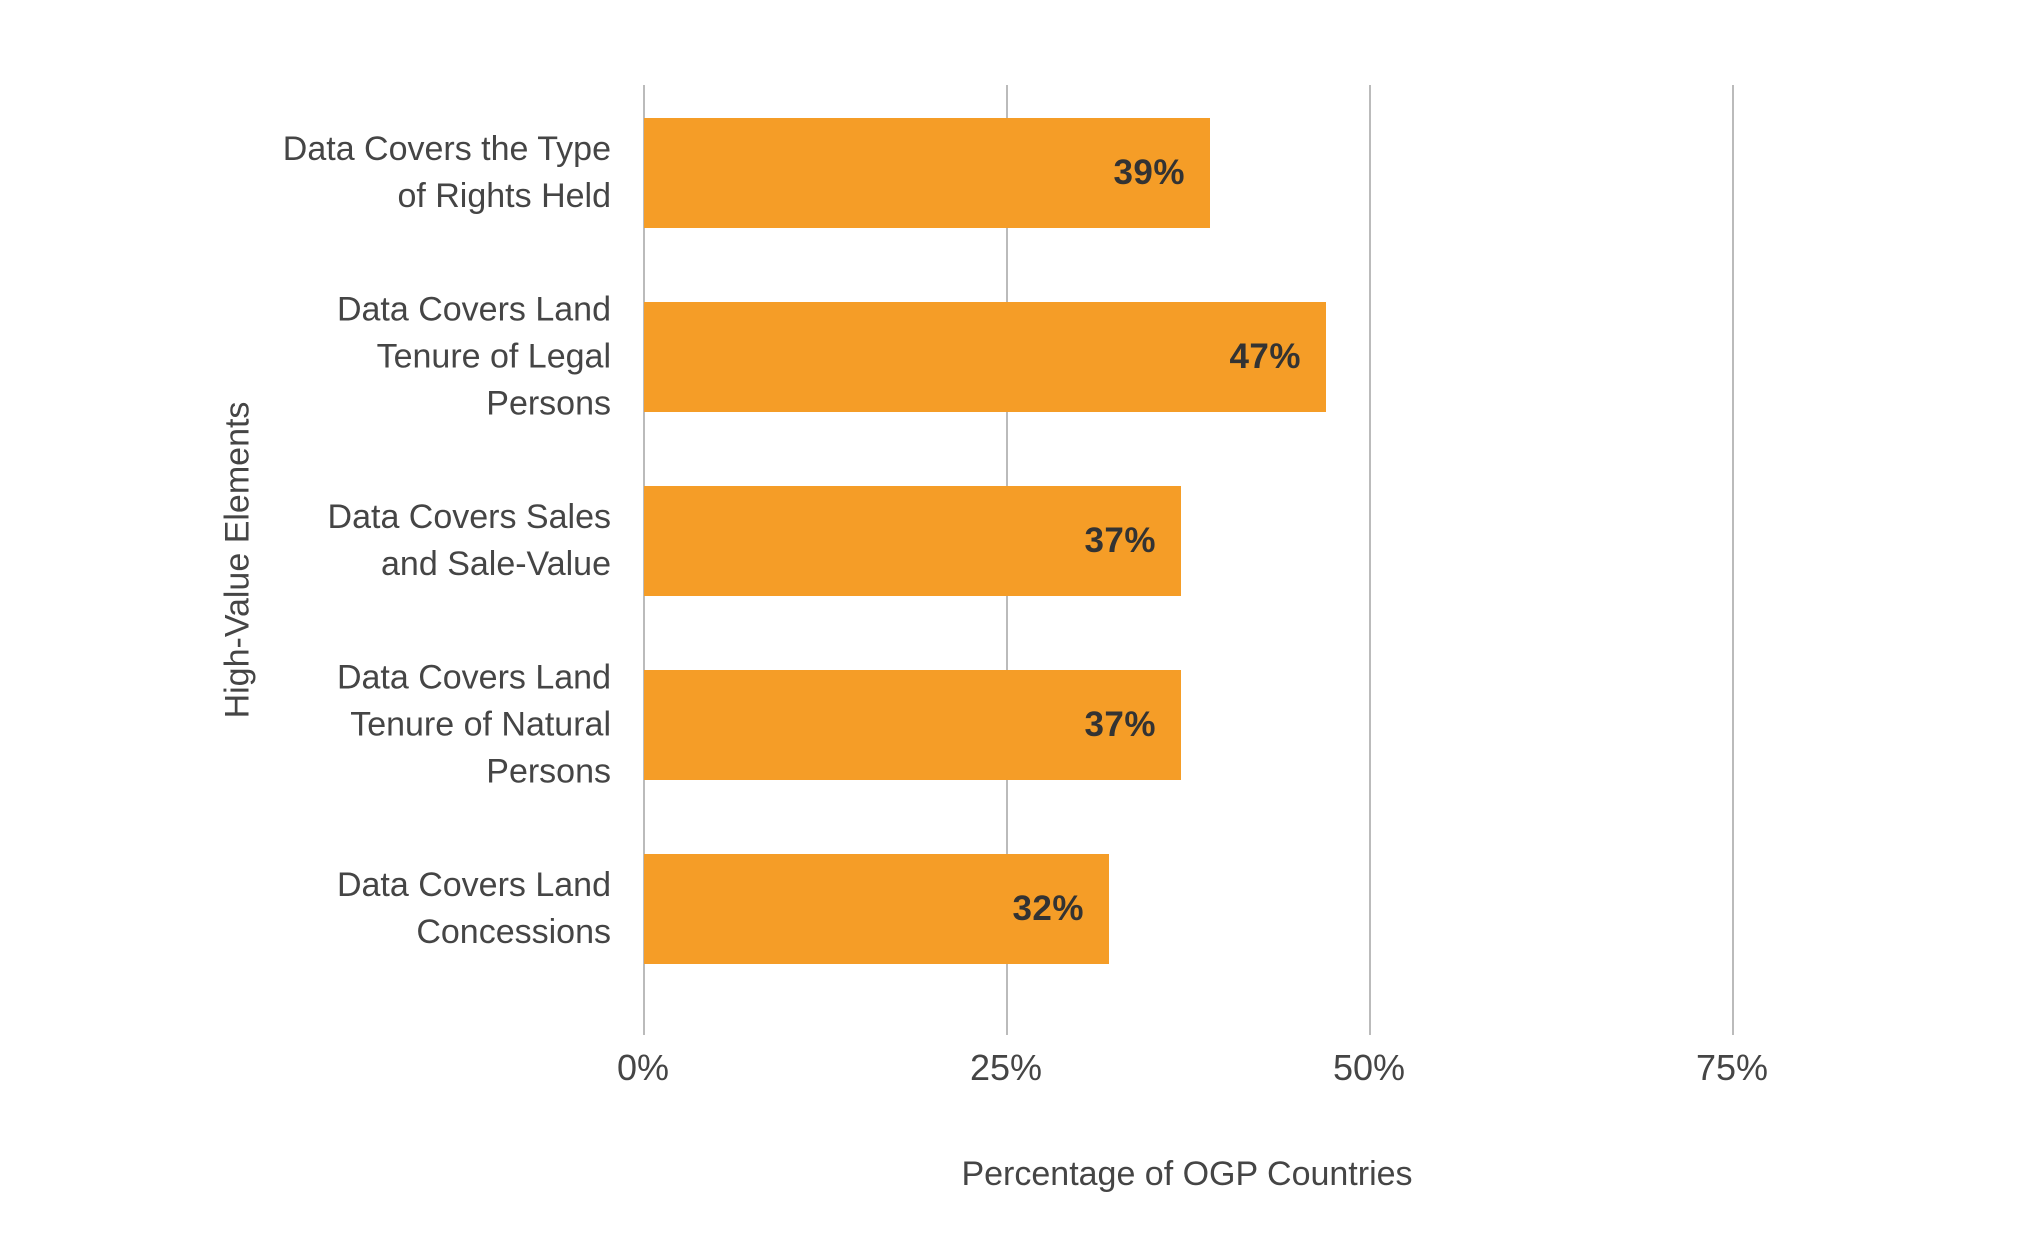  What do you see at coordinates (446, 172) in the screenshot?
I see `category-label: Data Covers the Type of Rights Held` at bounding box center [446, 172].